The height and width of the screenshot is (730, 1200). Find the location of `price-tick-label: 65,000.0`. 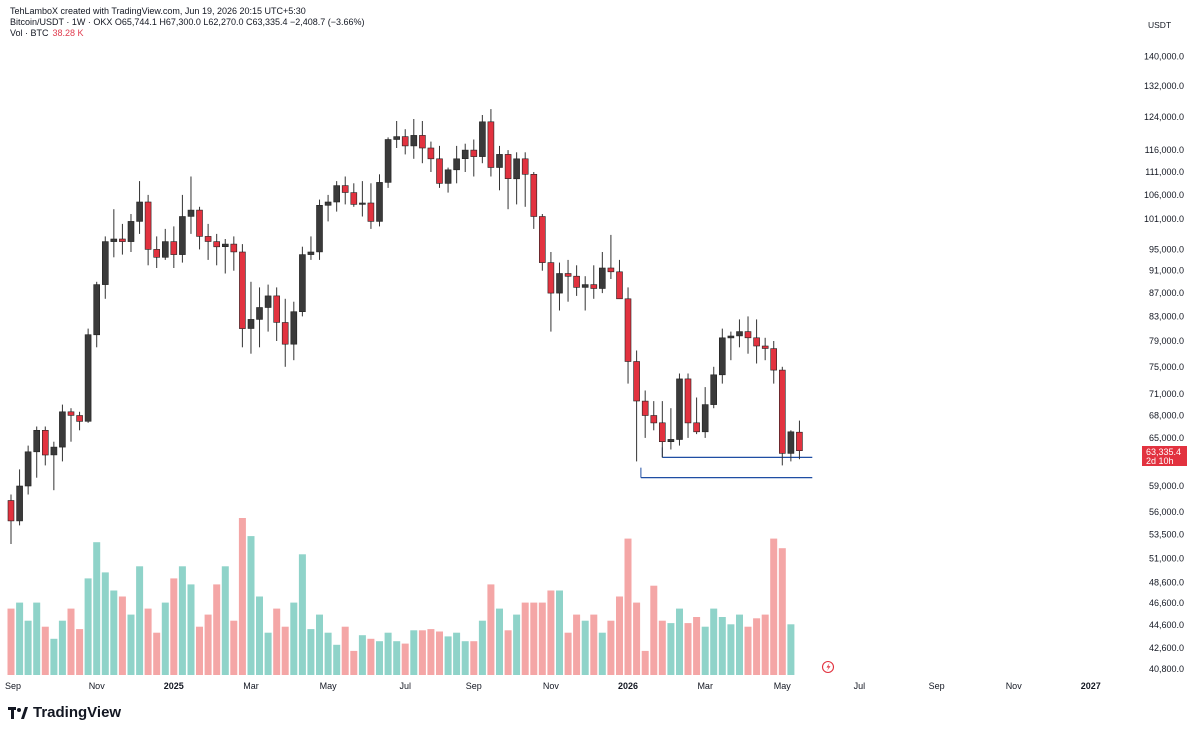

price-tick-label: 65,000.0 is located at coordinates (1166, 438).